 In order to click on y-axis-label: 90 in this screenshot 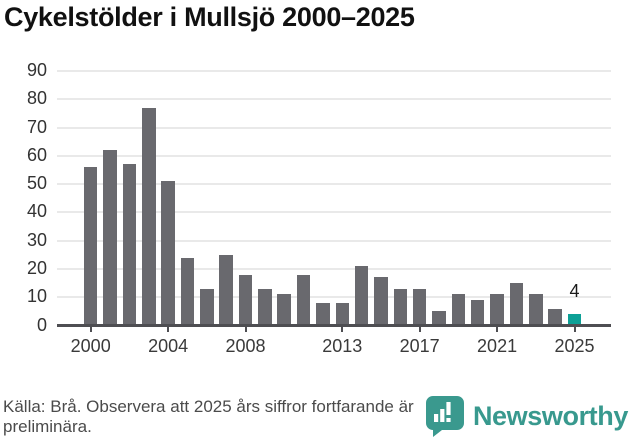, I will do `click(36, 70)`.